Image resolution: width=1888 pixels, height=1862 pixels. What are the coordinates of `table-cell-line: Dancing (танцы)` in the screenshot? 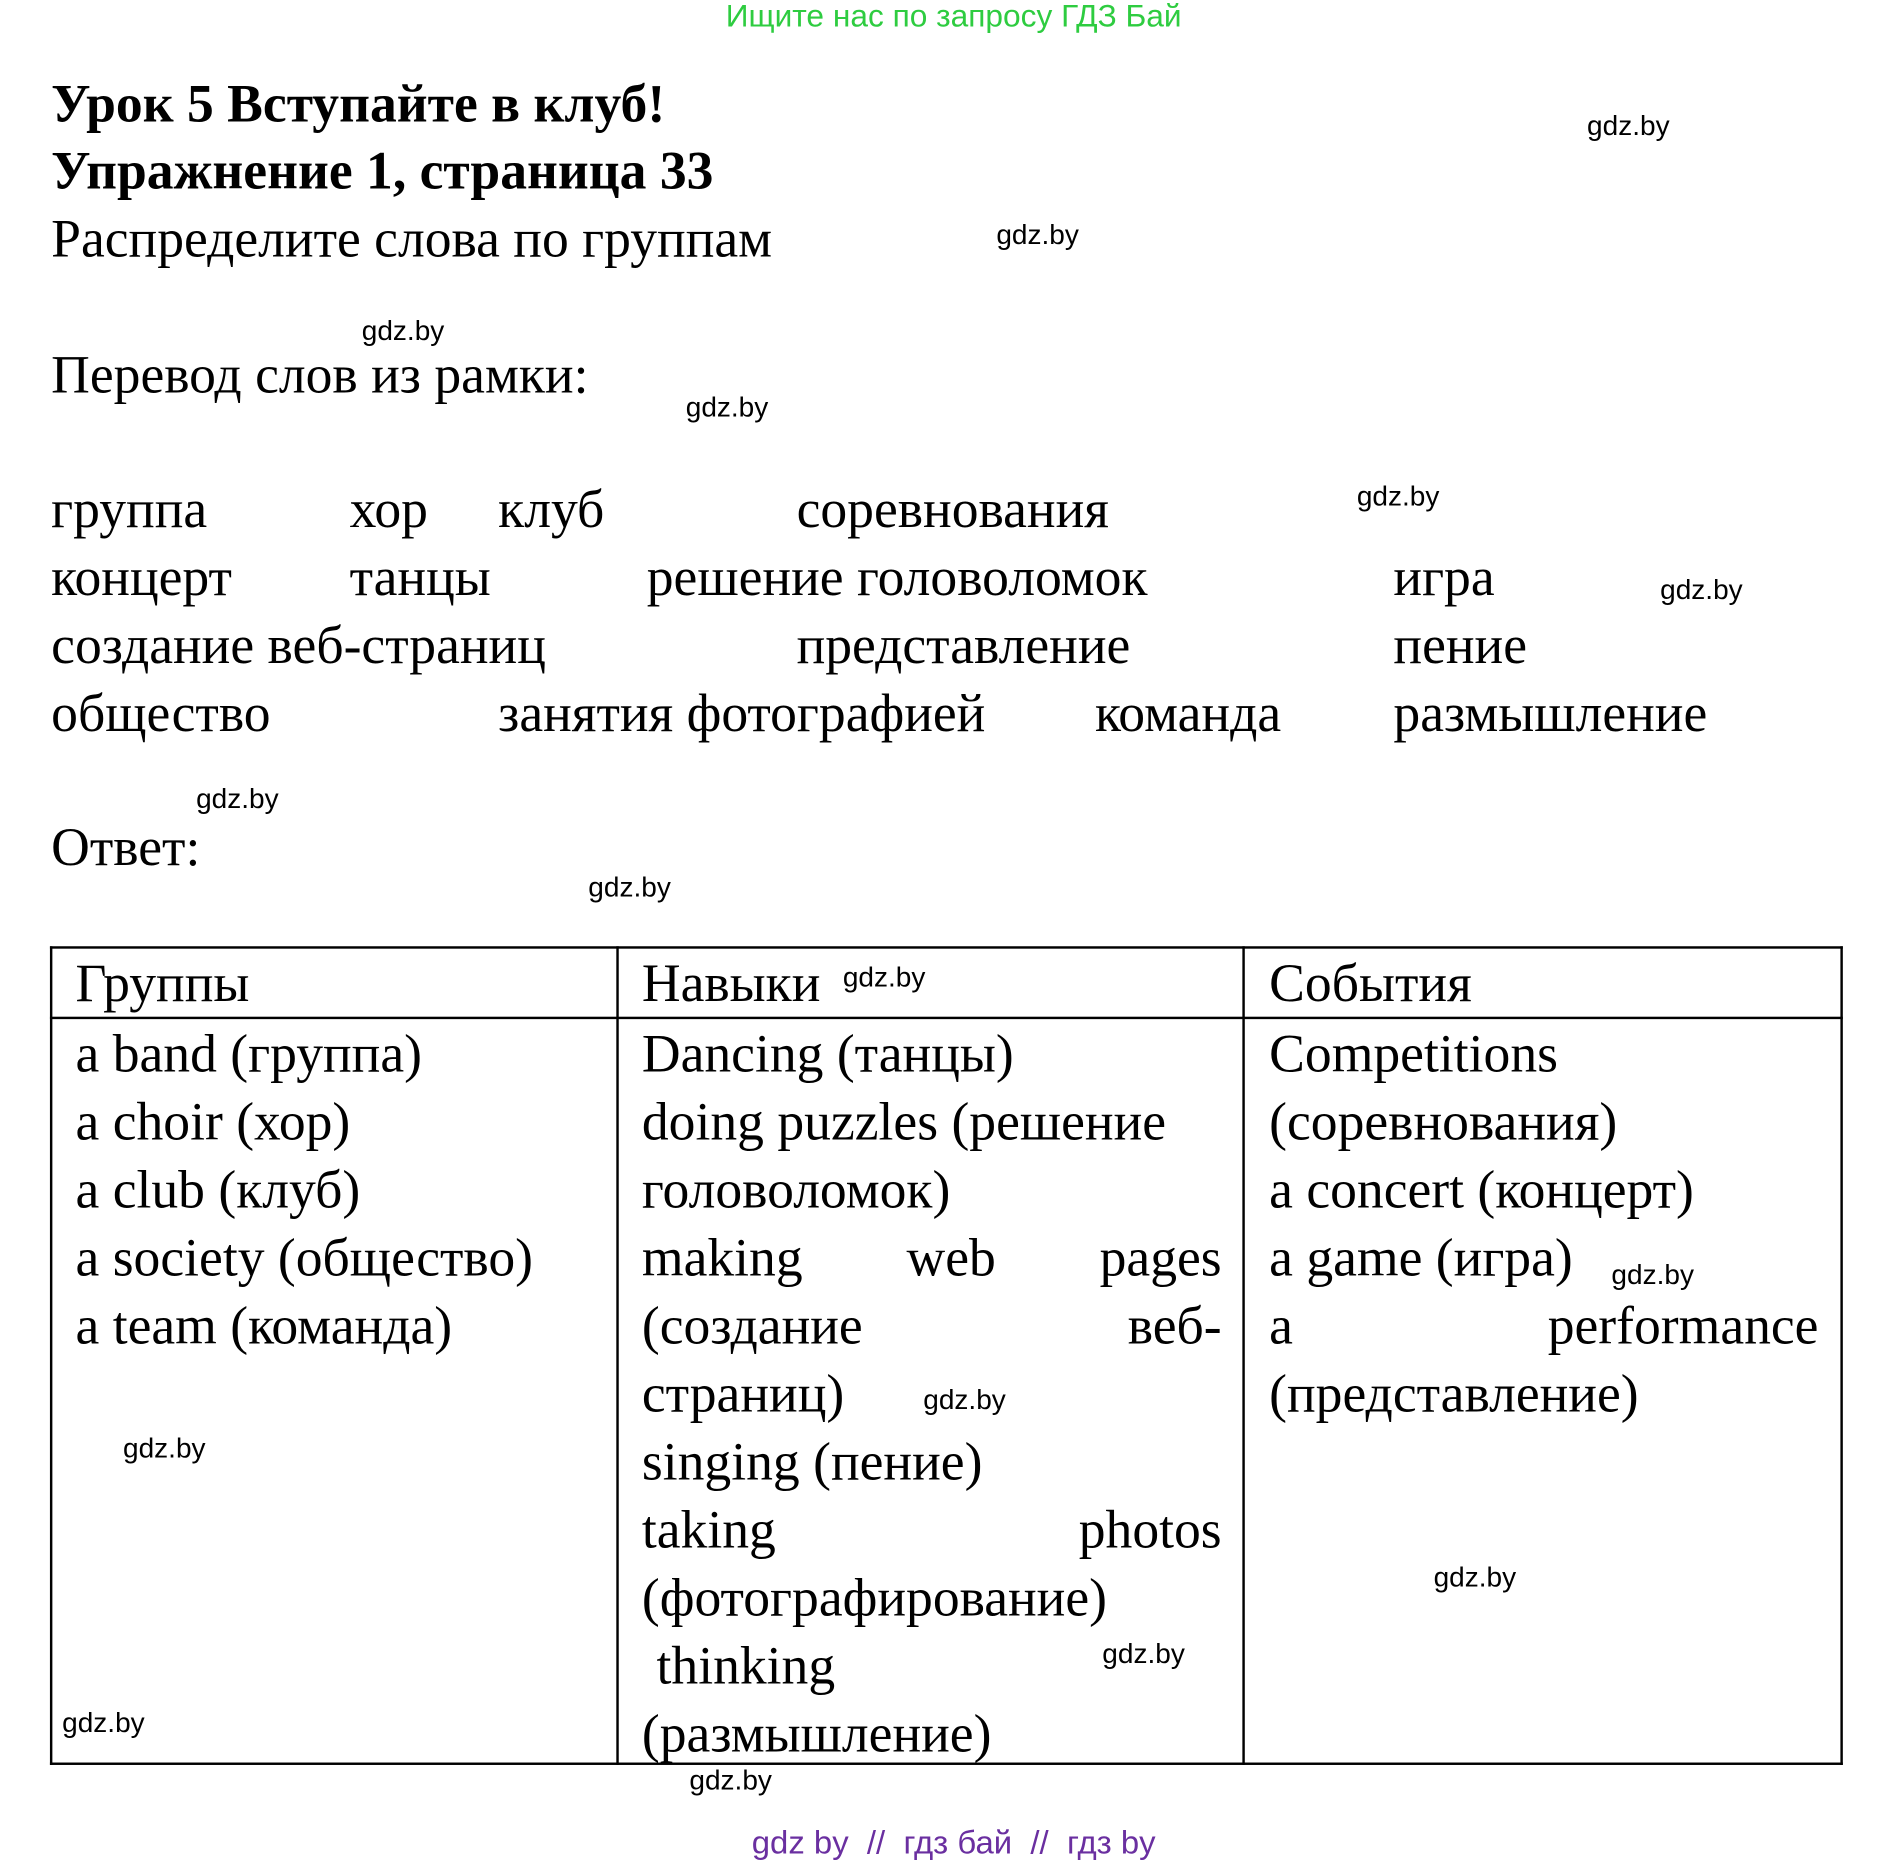 It's located at (827, 1053).